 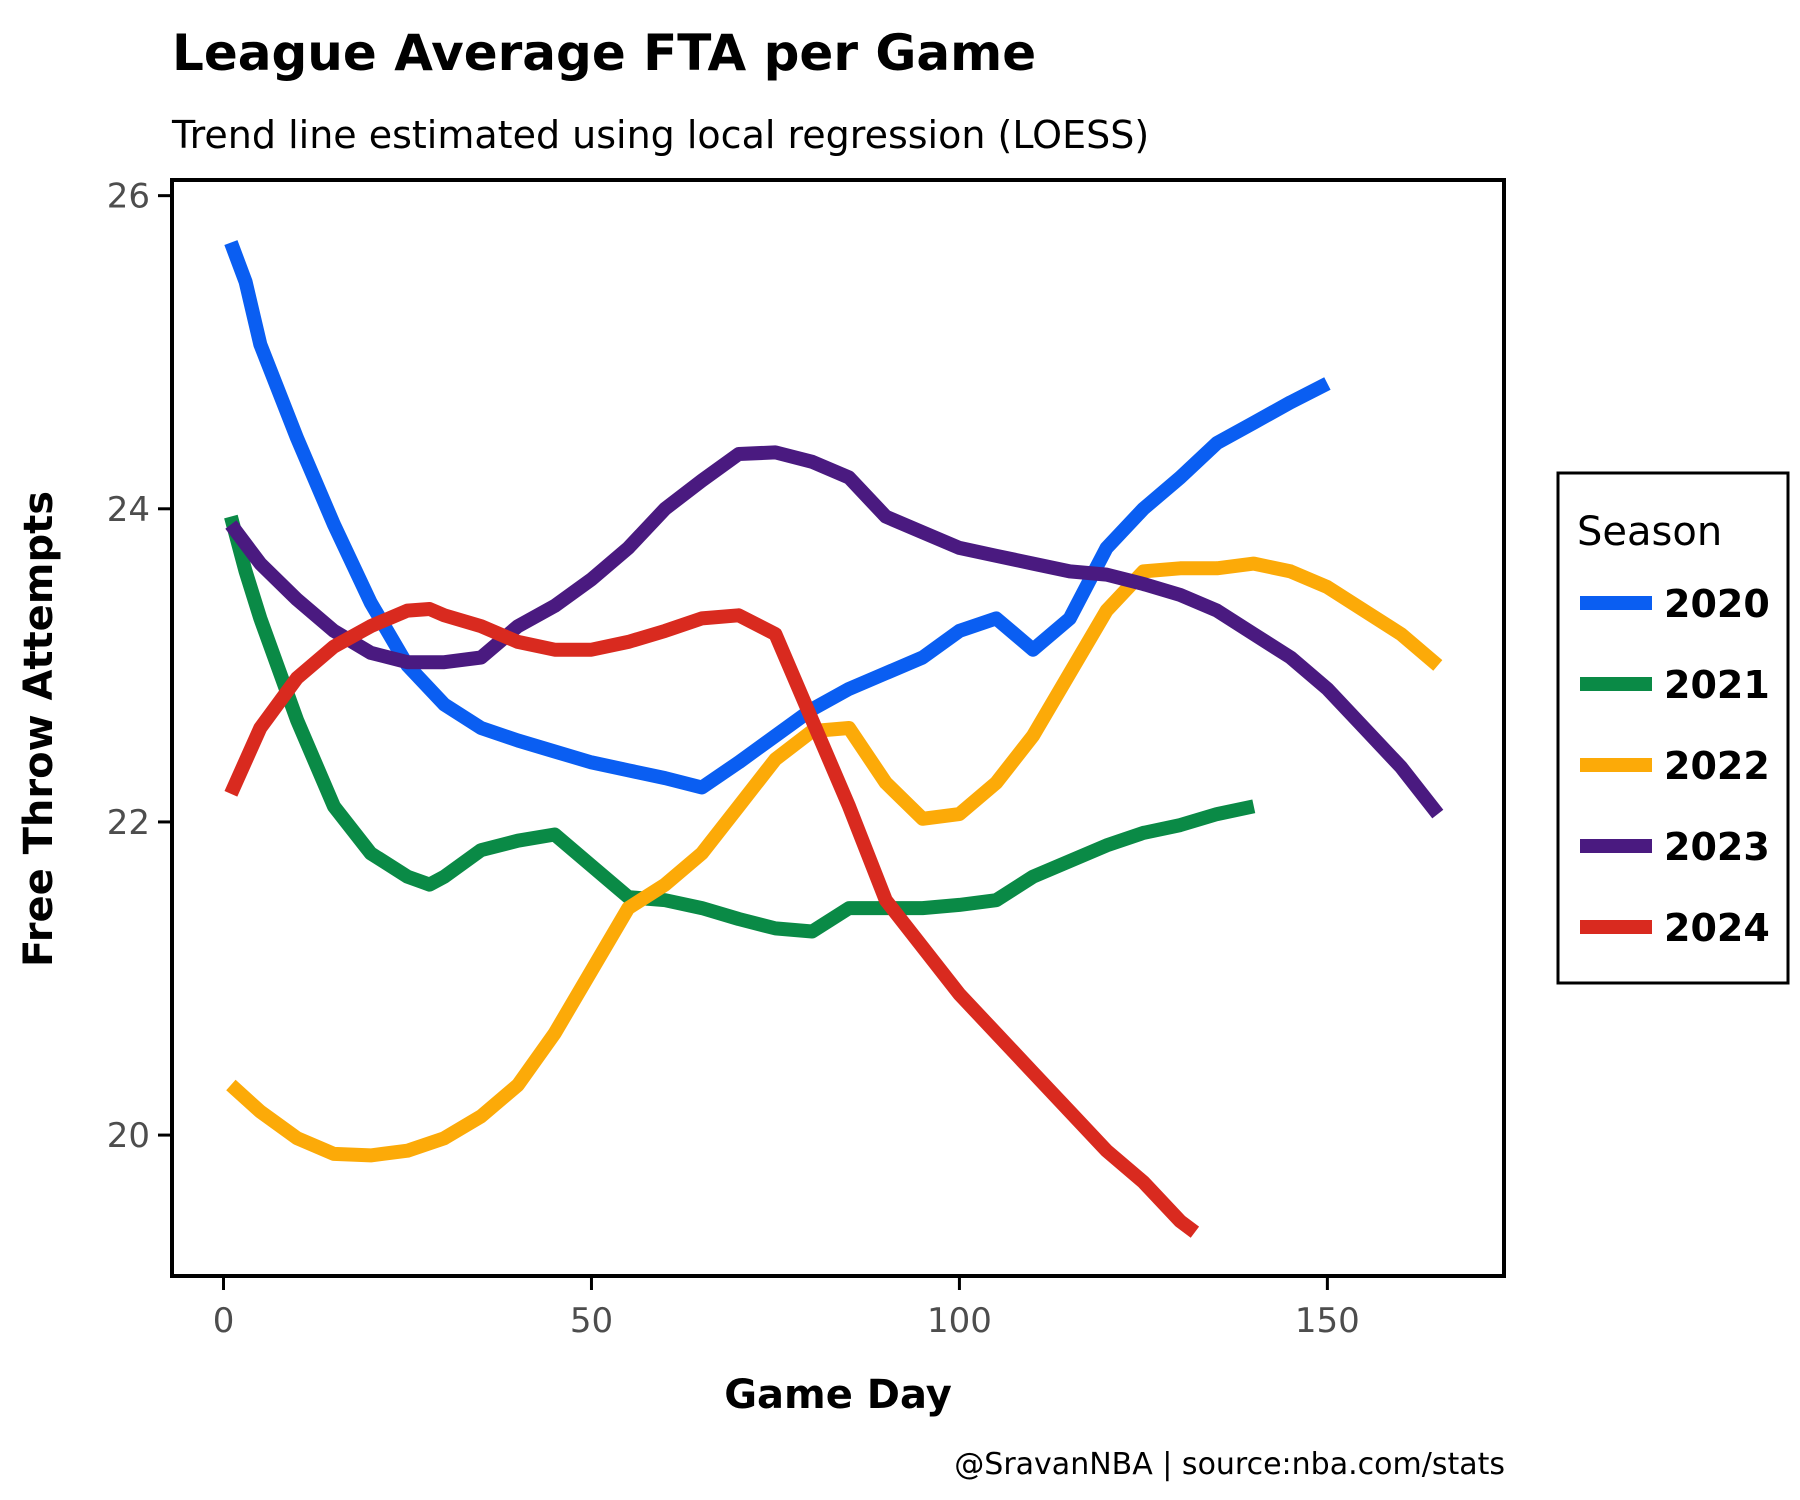 I want to click on legend: Season 2020 2021 2022 2023 2024, so click(x=1673, y=728).